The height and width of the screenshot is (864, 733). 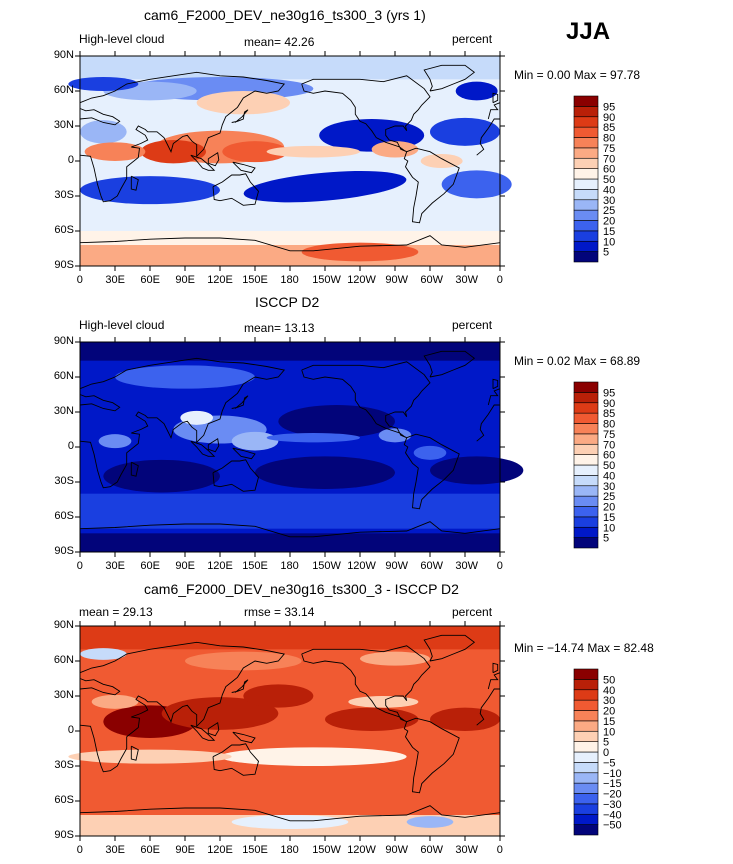 I want to click on field-wpac, so click(x=255, y=441).